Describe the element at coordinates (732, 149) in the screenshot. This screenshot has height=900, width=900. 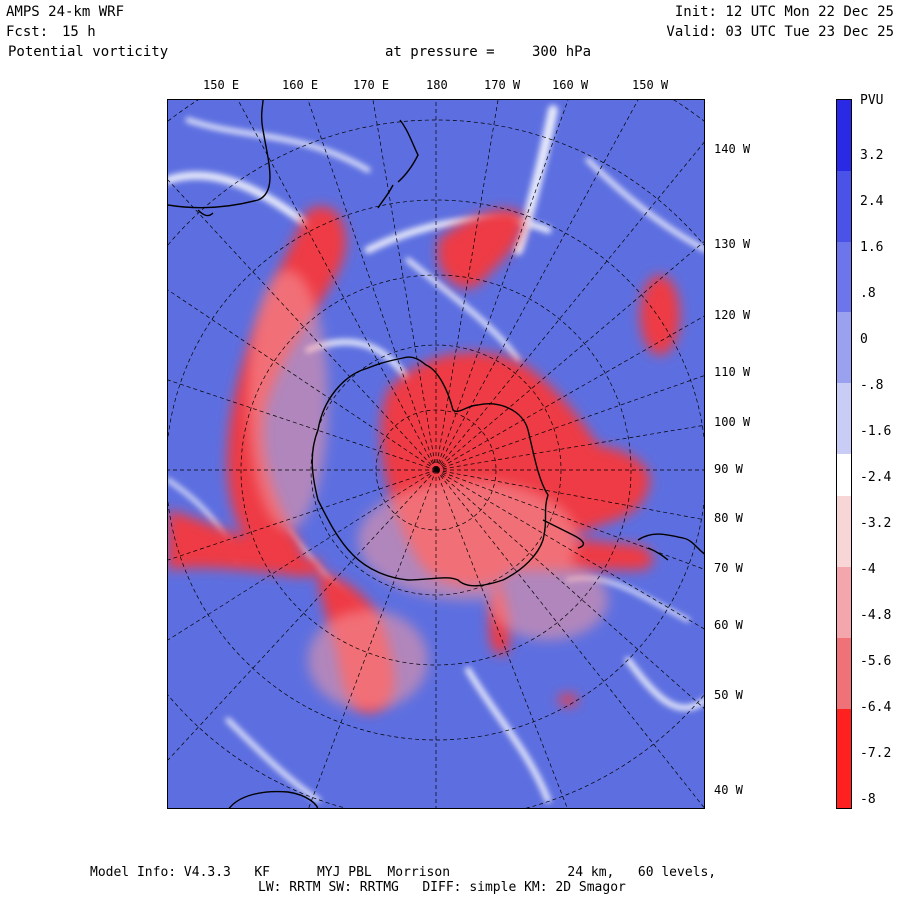
I see `lon-label-right: 140 W` at that location.